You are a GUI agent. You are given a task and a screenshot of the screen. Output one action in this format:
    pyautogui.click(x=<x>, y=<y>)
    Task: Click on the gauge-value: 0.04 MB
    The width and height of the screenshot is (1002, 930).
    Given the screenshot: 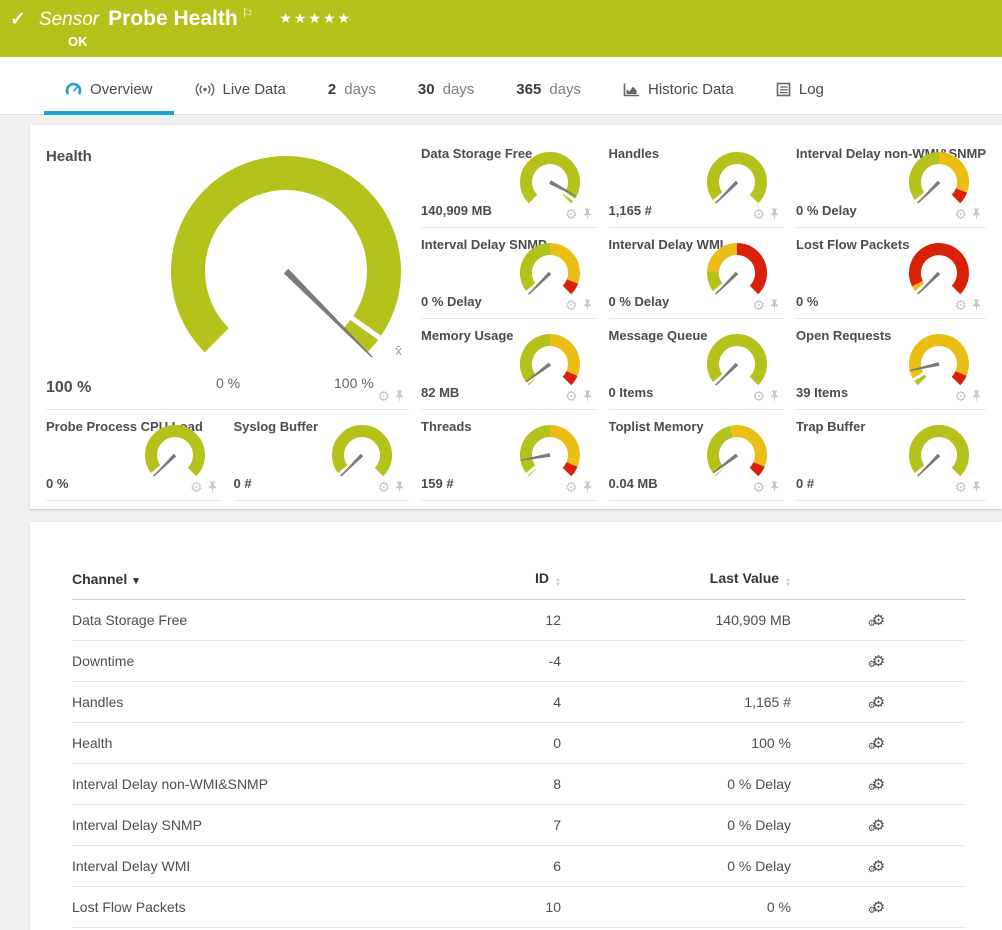 What is the action you would take?
    pyautogui.click(x=633, y=483)
    